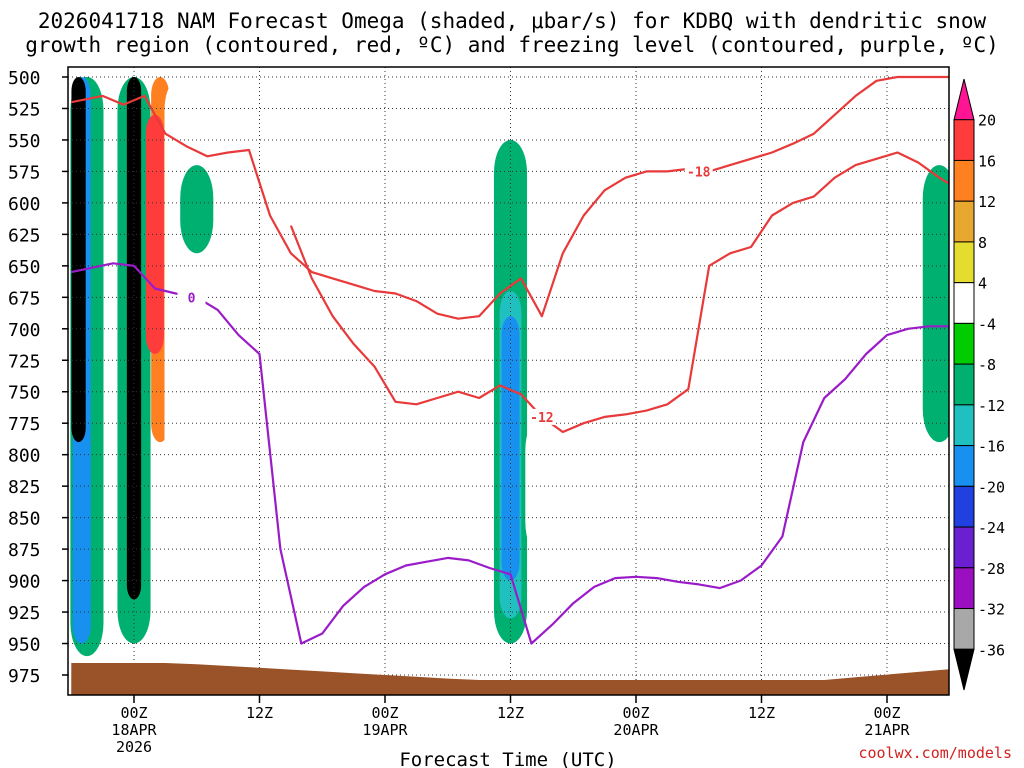  Describe the element at coordinates (987, 202) in the screenshot. I see `colorbar-tick-label: 12` at that location.